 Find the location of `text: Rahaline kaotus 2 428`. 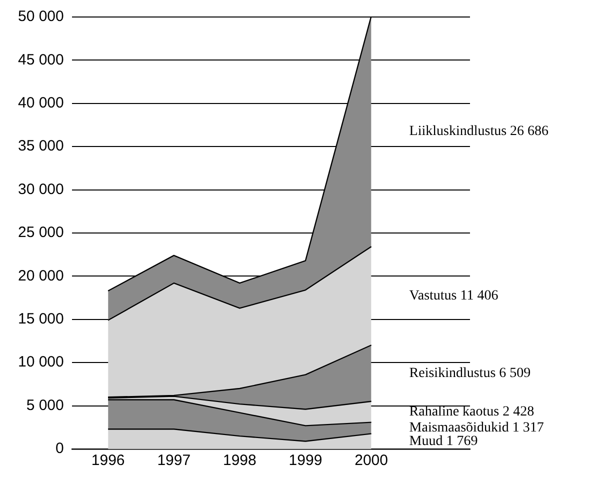

text: Rahaline kaotus 2 428 is located at coordinates (471, 412).